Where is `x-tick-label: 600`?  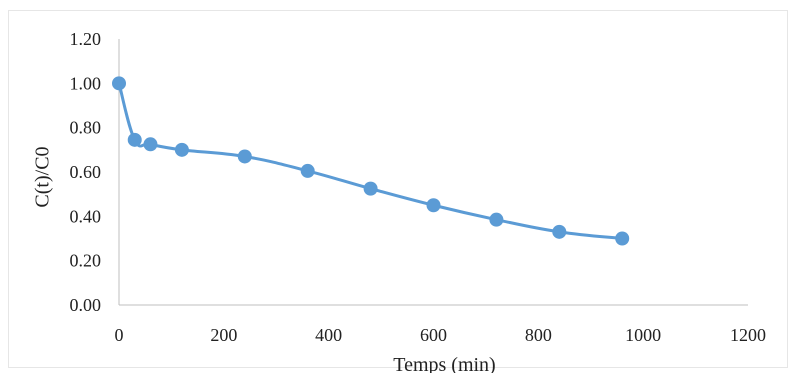
x-tick-label: 600 is located at coordinates (433, 335).